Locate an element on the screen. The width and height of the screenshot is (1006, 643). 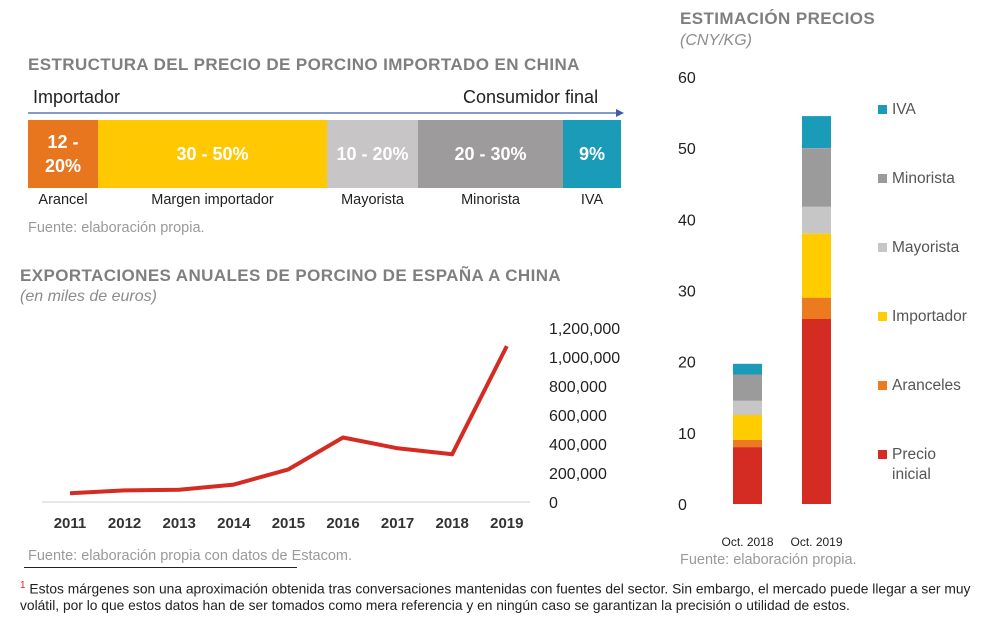
structure-segment-3: 20 - 30% is located at coordinates (490, 154).